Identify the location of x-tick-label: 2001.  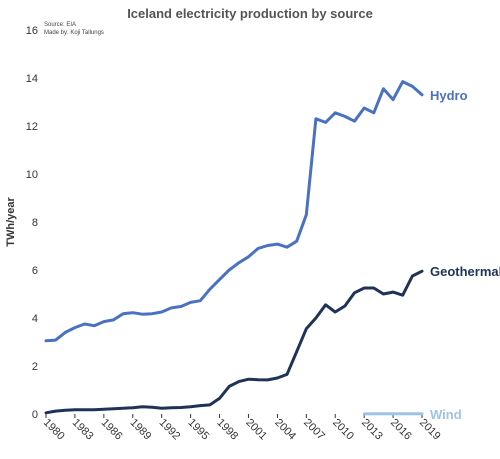
(256, 430).